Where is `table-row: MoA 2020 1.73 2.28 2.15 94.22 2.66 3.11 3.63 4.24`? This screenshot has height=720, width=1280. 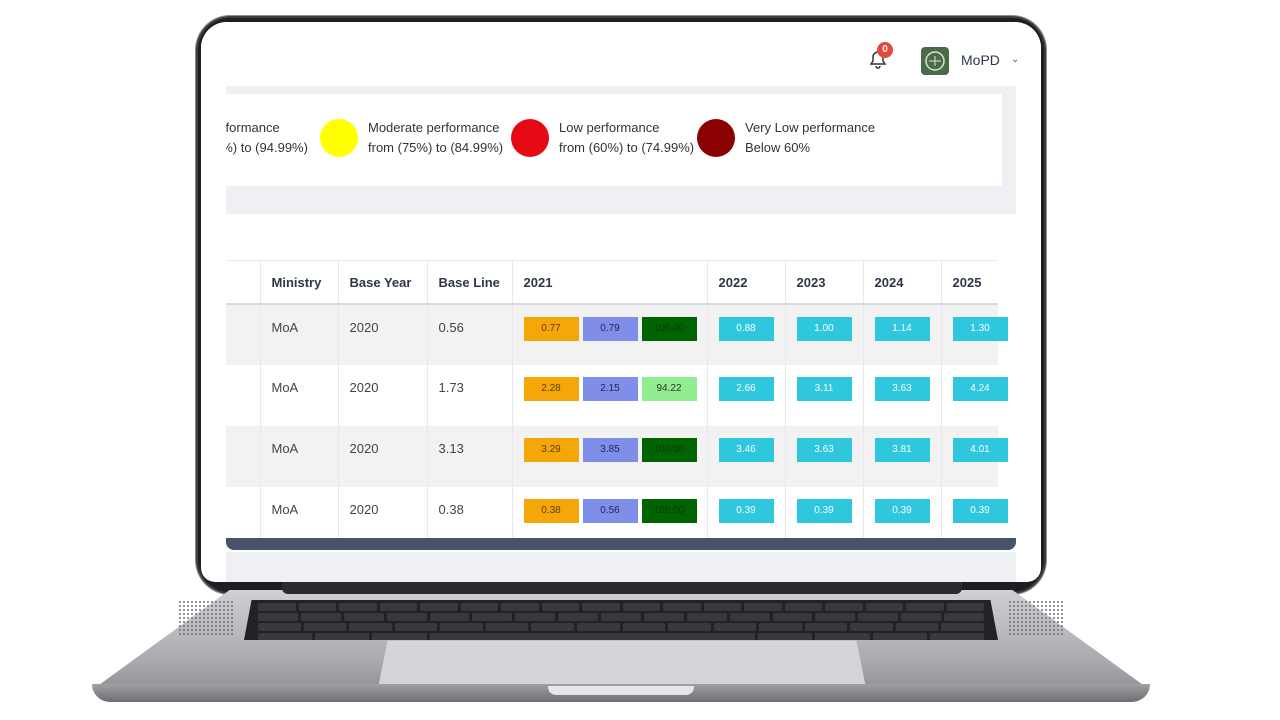 table-row: MoA 2020 1.73 2.28 2.15 94.22 2.66 3.11 3.63 4.24 is located at coordinates (617, 395).